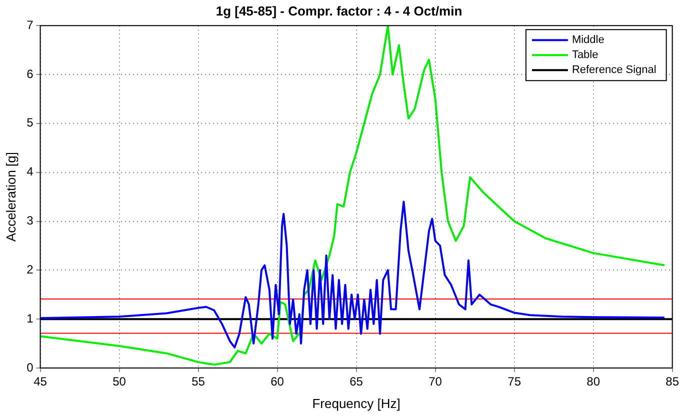 This screenshot has height=416, width=682. What do you see at coordinates (339, 10) in the screenshot?
I see `chart-title: 1g [45-85] - Compr. factor : 4 - 4 Oct/min` at bounding box center [339, 10].